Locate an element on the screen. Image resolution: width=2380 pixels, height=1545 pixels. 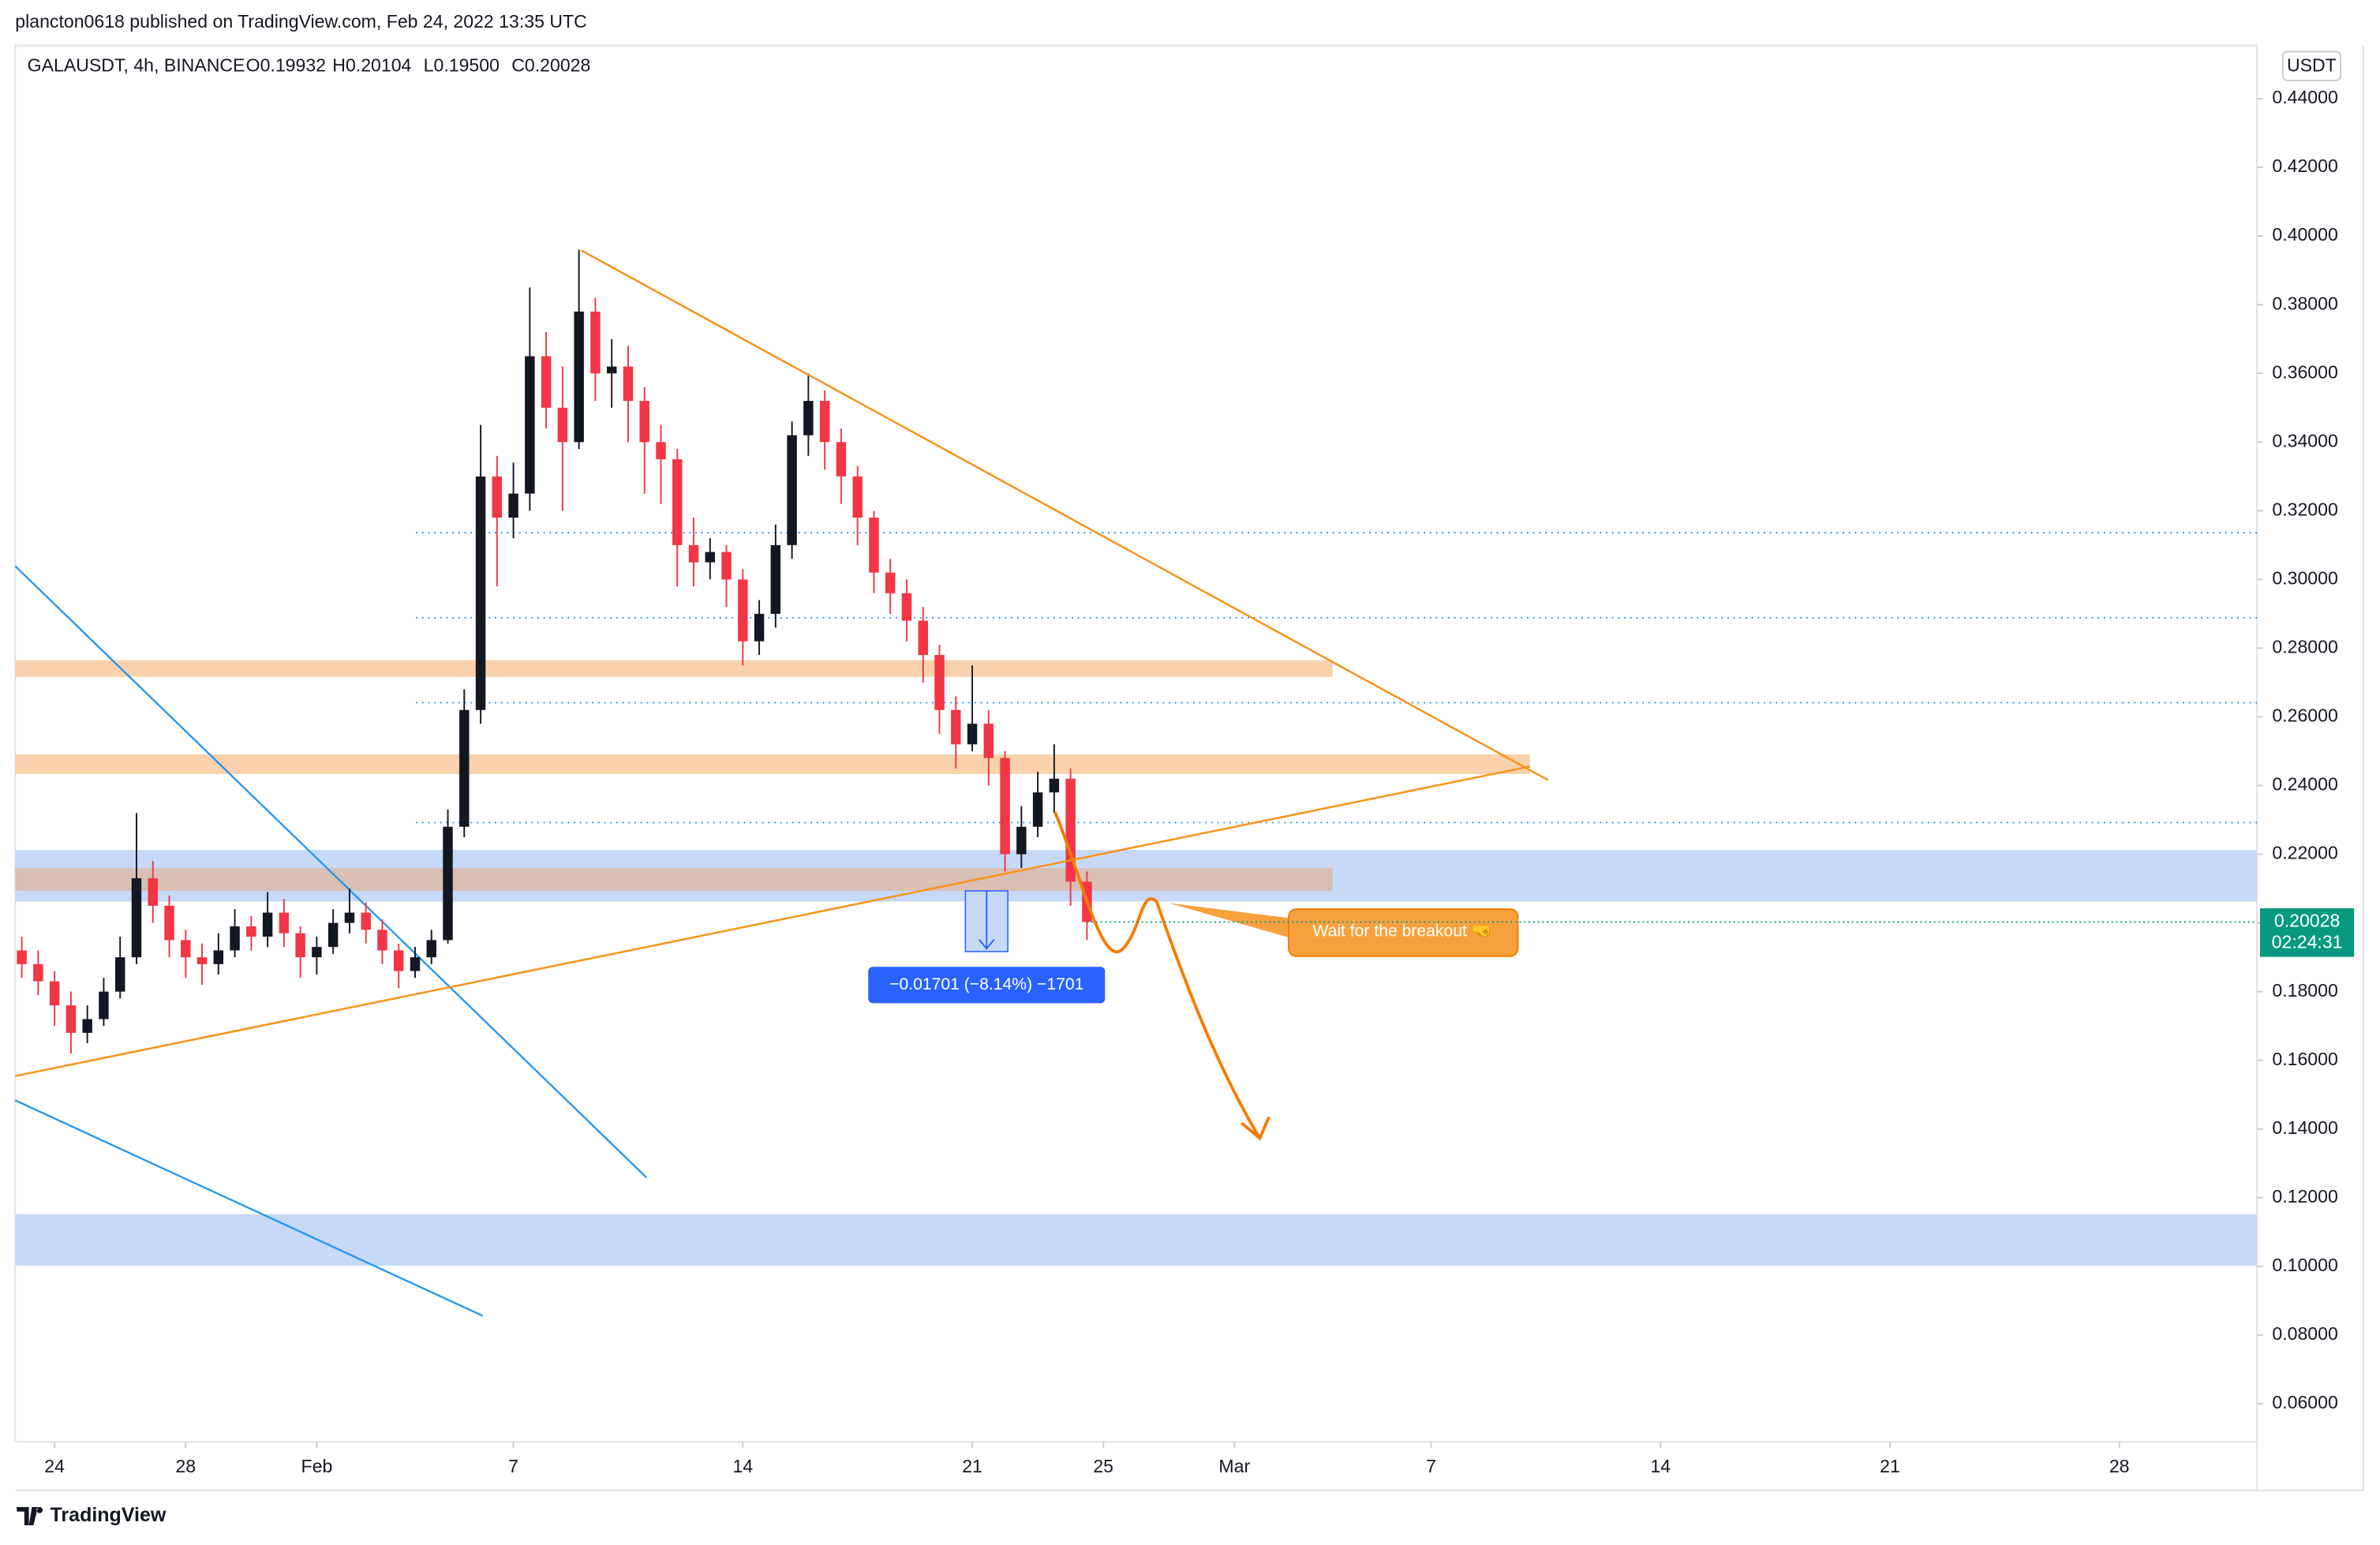
last-price-box is located at coordinates (2307, 932).